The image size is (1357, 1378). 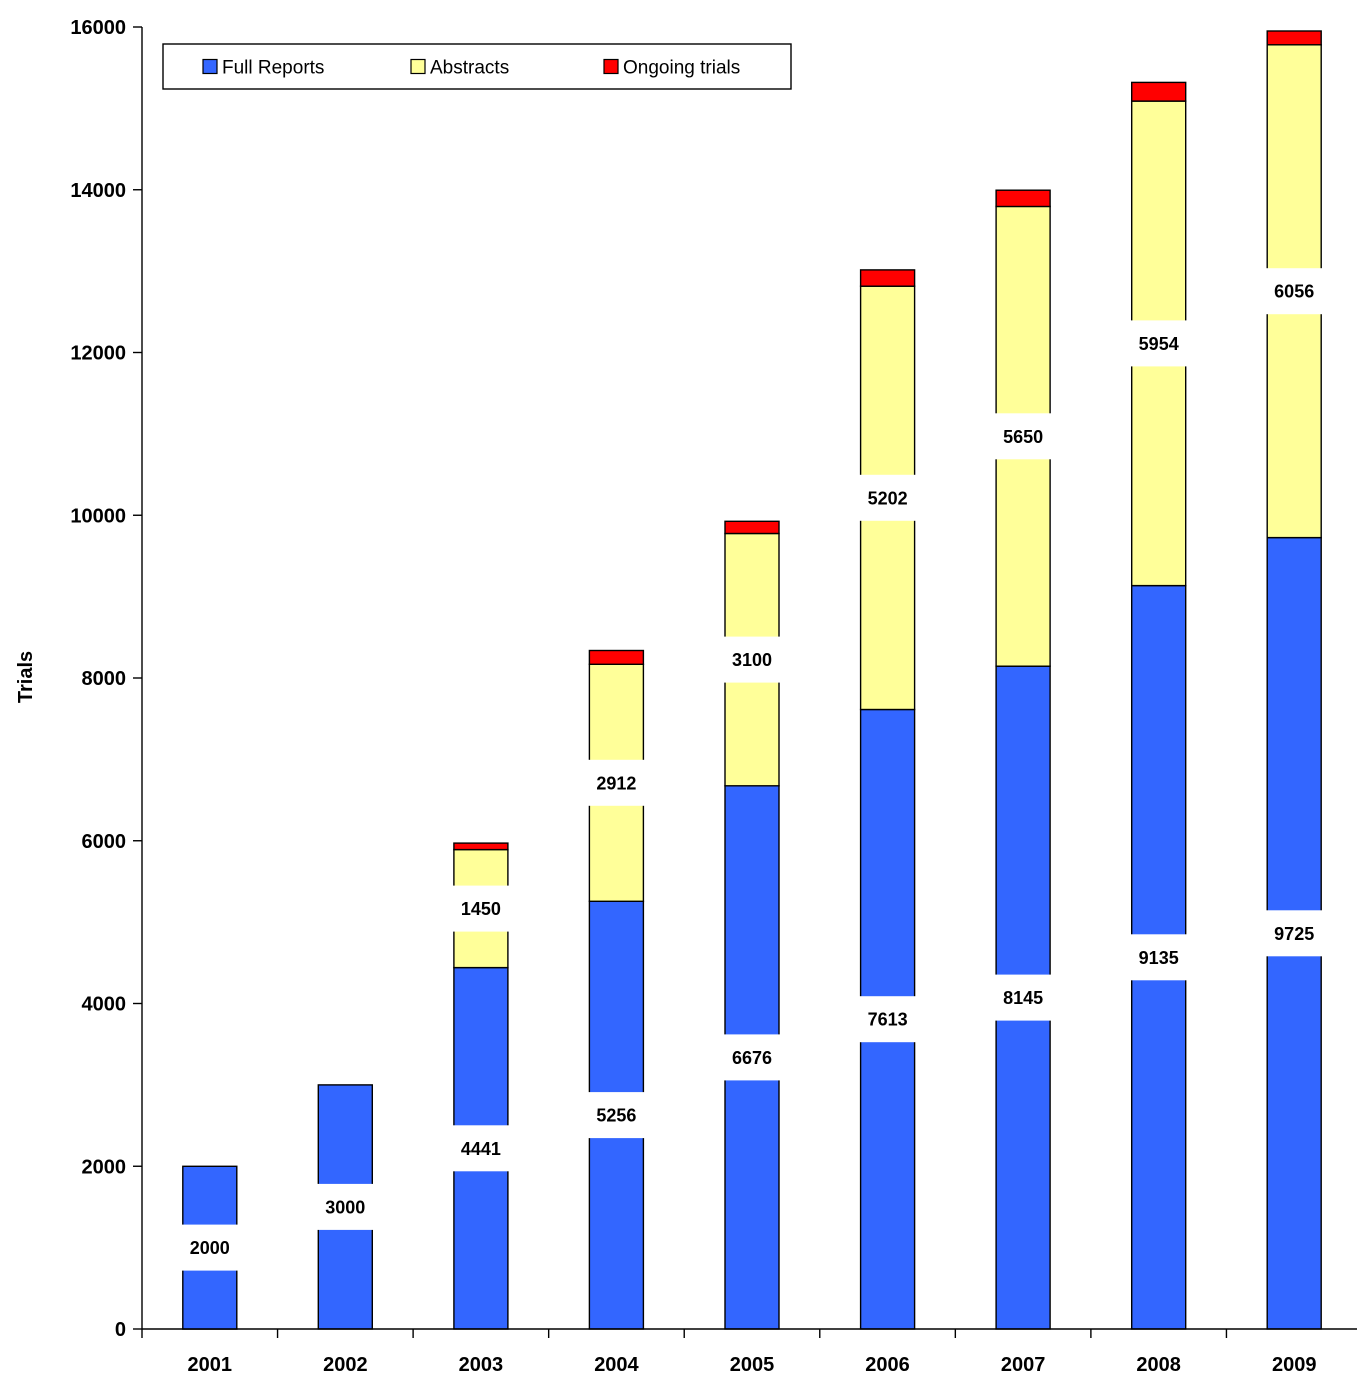 I want to click on data-label-bg-abstracts-2003, so click(x=480, y=908).